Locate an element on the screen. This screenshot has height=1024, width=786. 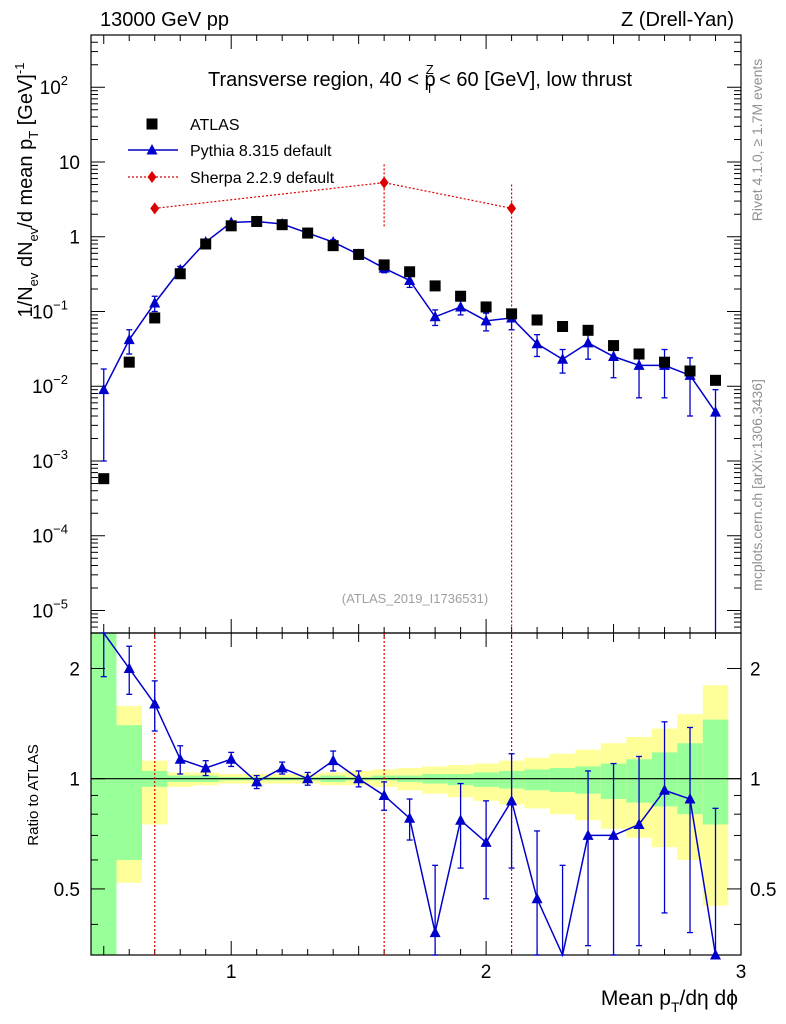
ylabel-c: /d mean p is located at coordinates (26, 183).